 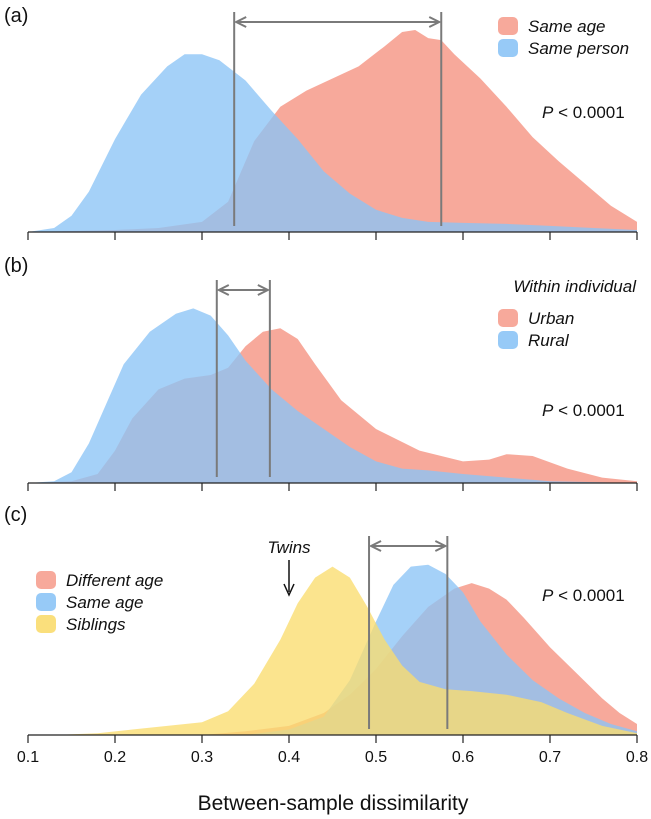 What do you see at coordinates (463, 757) in the screenshot?
I see `x-tick-label: 0.6` at bounding box center [463, 757].